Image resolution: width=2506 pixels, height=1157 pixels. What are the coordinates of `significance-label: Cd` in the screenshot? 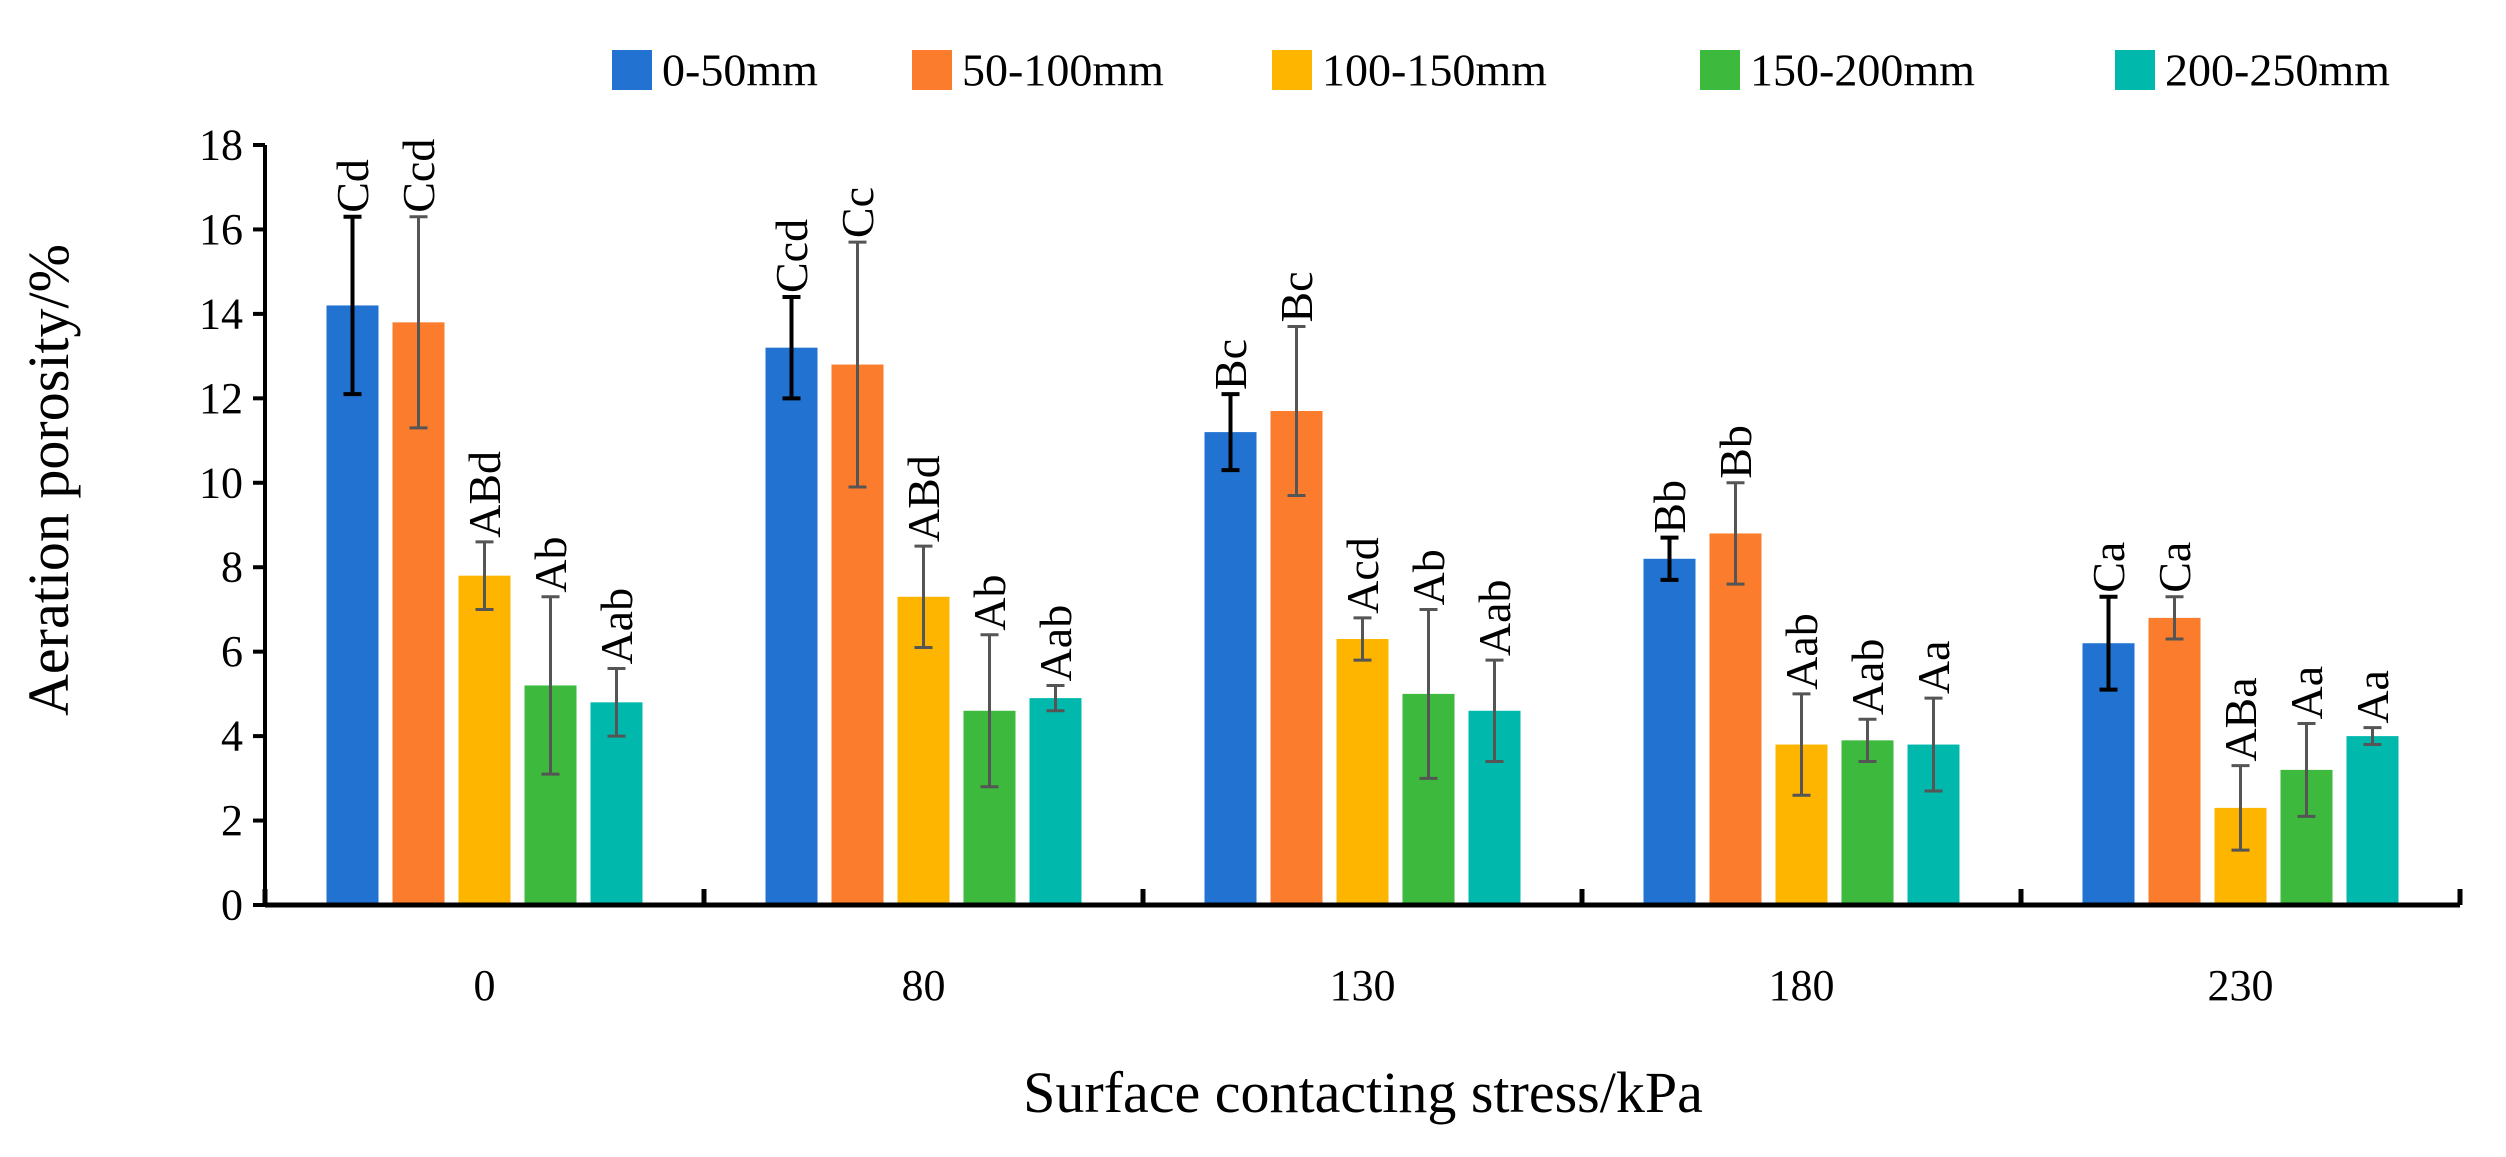 It's located at (352, 186).